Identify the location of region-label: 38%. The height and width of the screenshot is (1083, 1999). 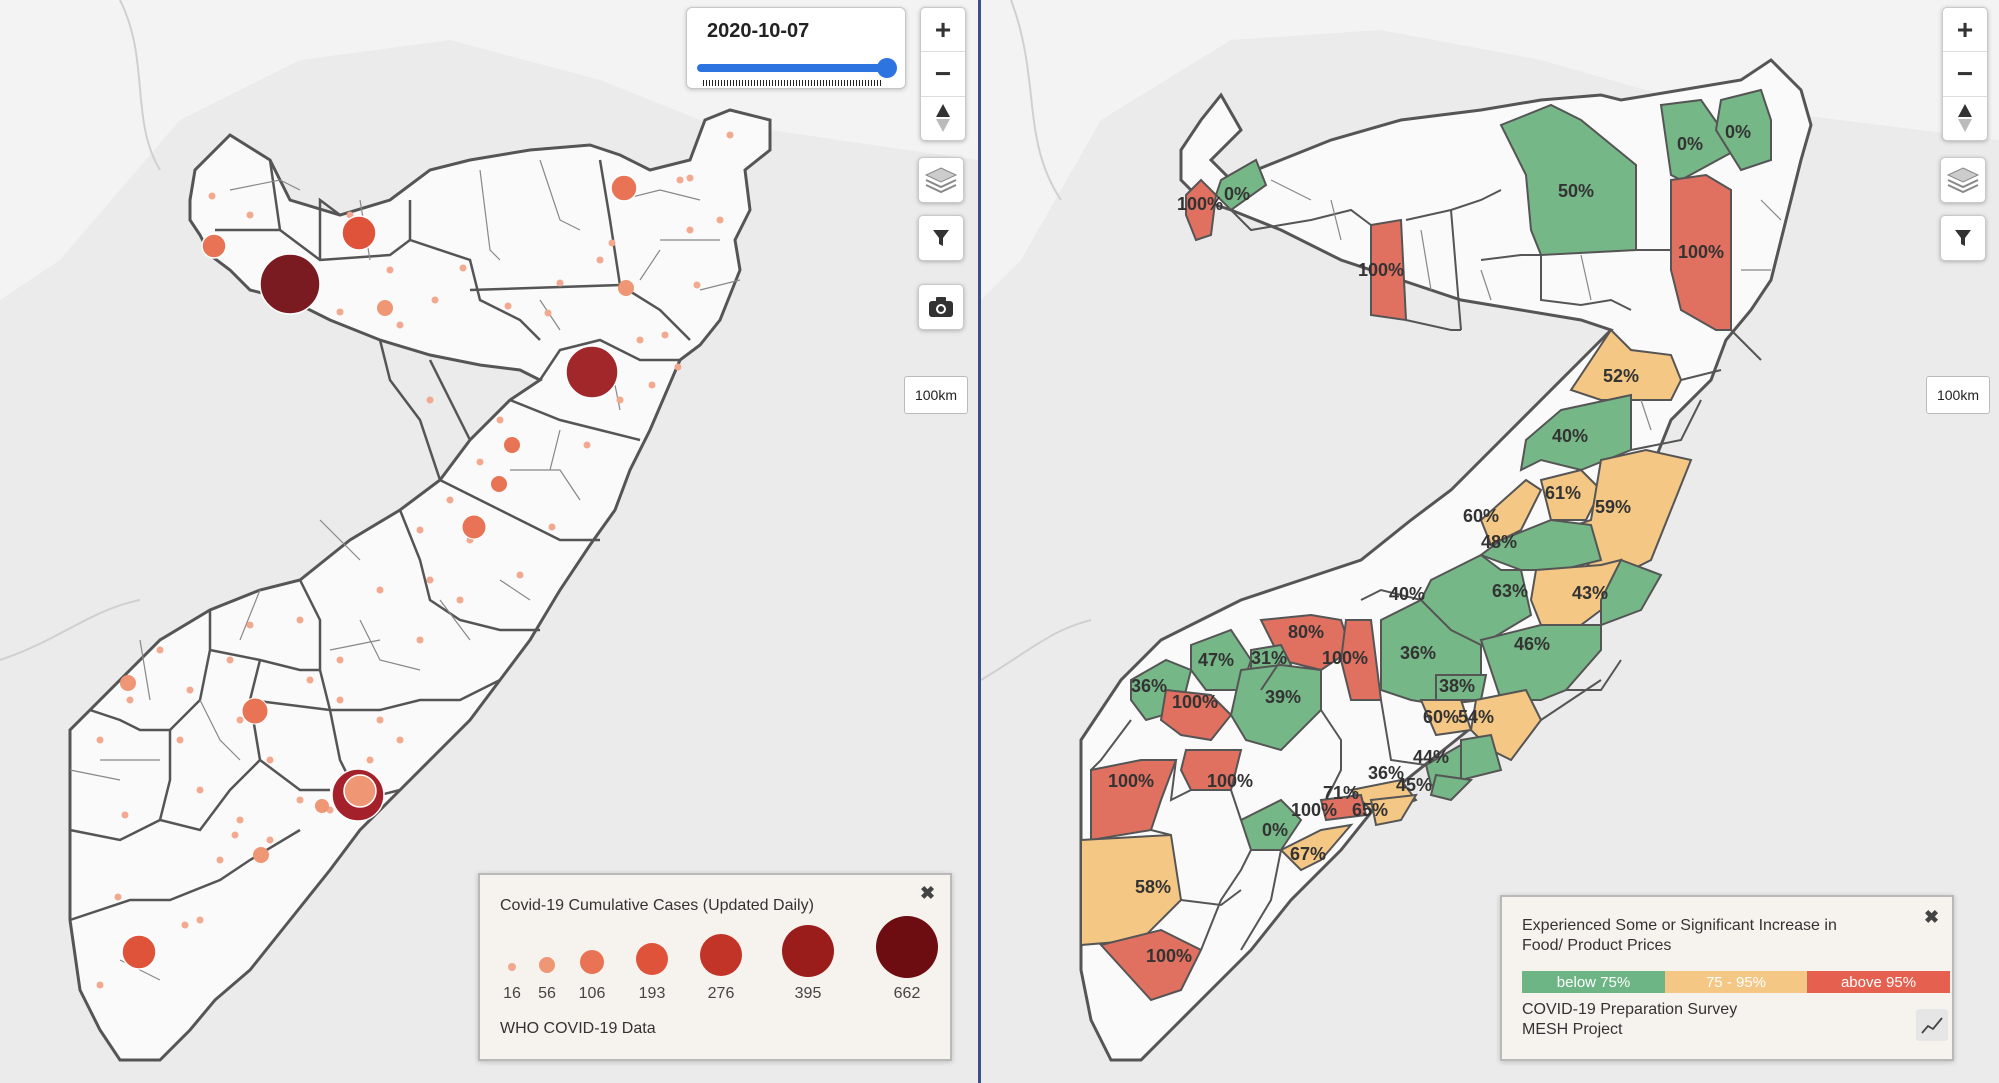
(1457, 686).